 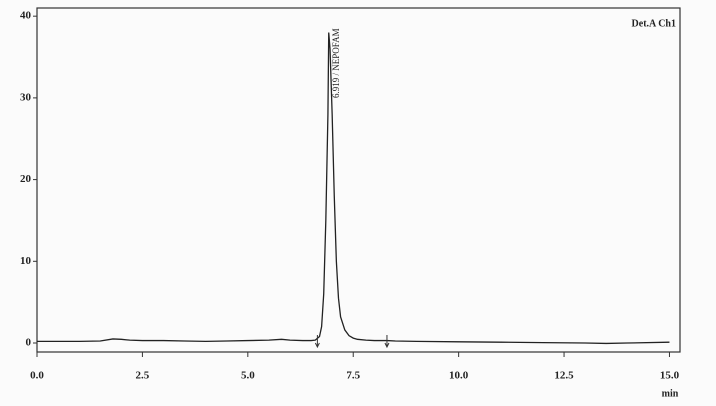 I want to click on detector-label: Det.A Ch1, so click(x=654, y=23).